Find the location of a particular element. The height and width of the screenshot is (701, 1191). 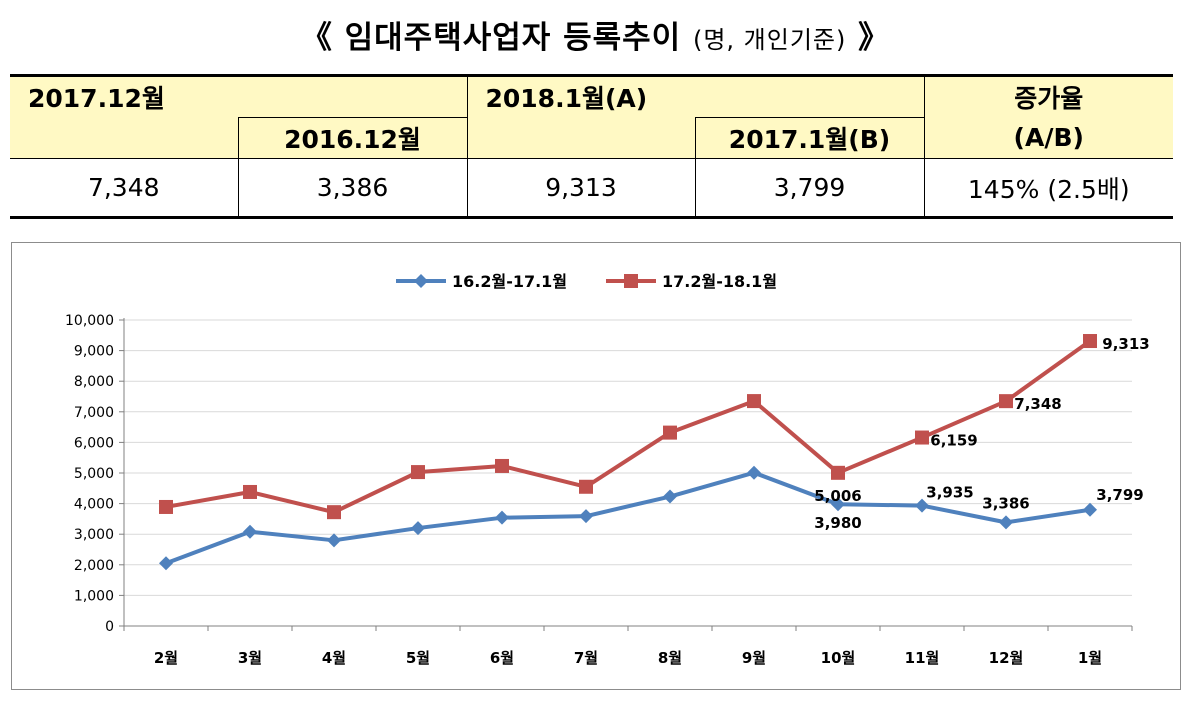

data-label: 7,348 is located at coordinates (1037, 404).